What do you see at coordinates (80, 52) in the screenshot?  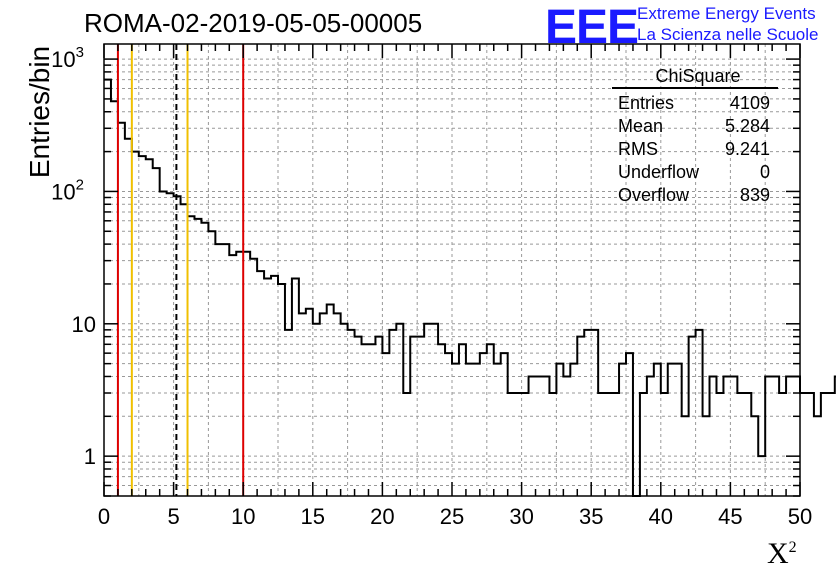 I see `y-tick-exponent: 3` at bounding box center [80, 52].